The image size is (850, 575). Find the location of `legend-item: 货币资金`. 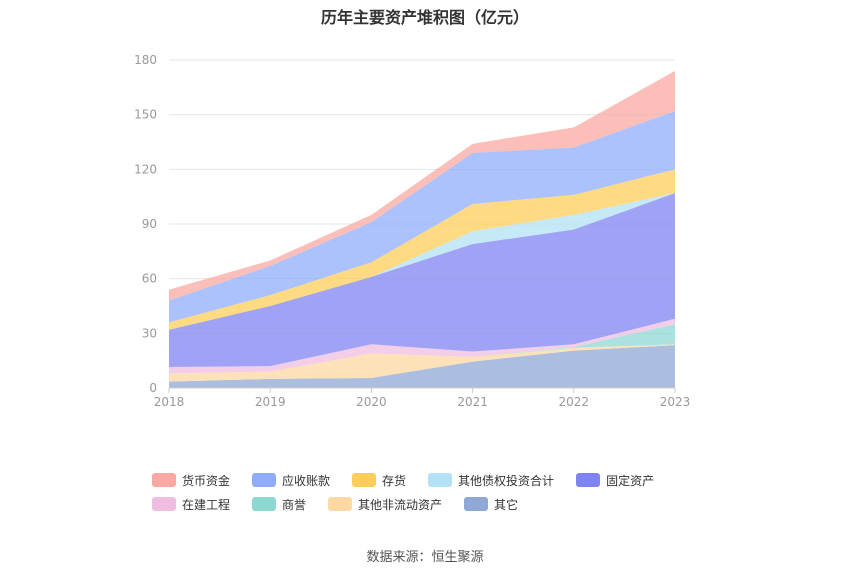

legend-item: 货币资金 is located at coordinates (191, 480).